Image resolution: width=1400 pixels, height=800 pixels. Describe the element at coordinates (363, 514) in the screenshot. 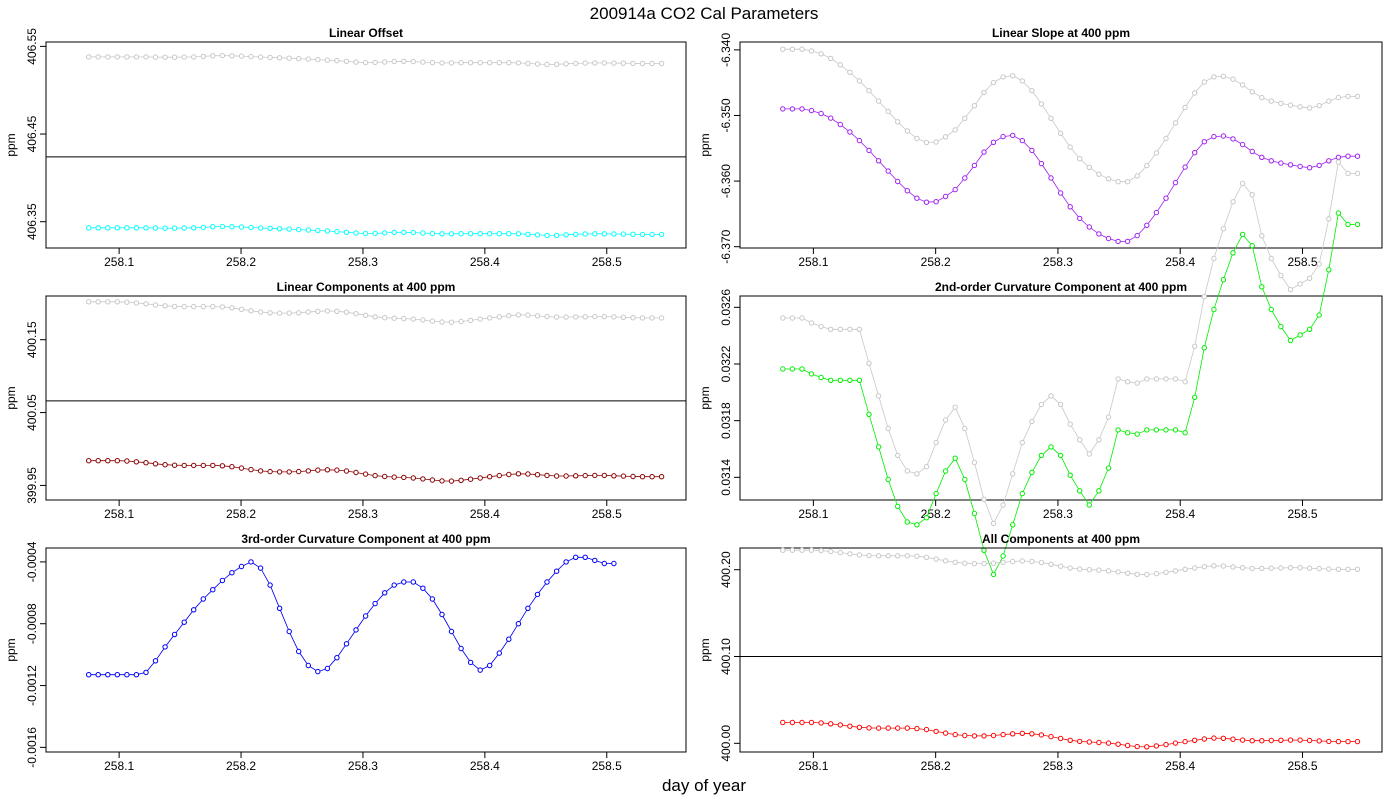

I see `x-tick-label: 258.3` at that location.